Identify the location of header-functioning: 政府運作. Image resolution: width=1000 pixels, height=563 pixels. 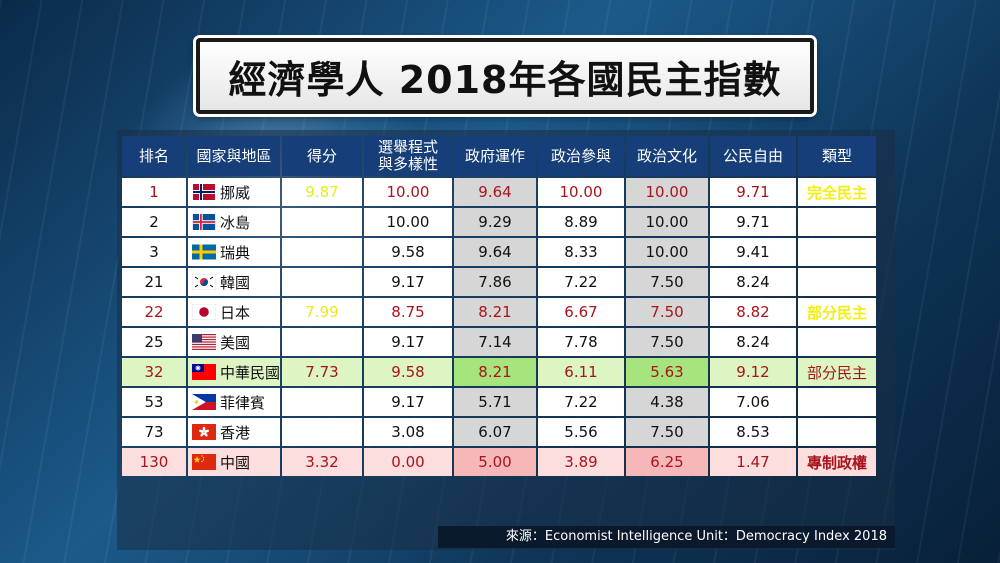
(495, 156).